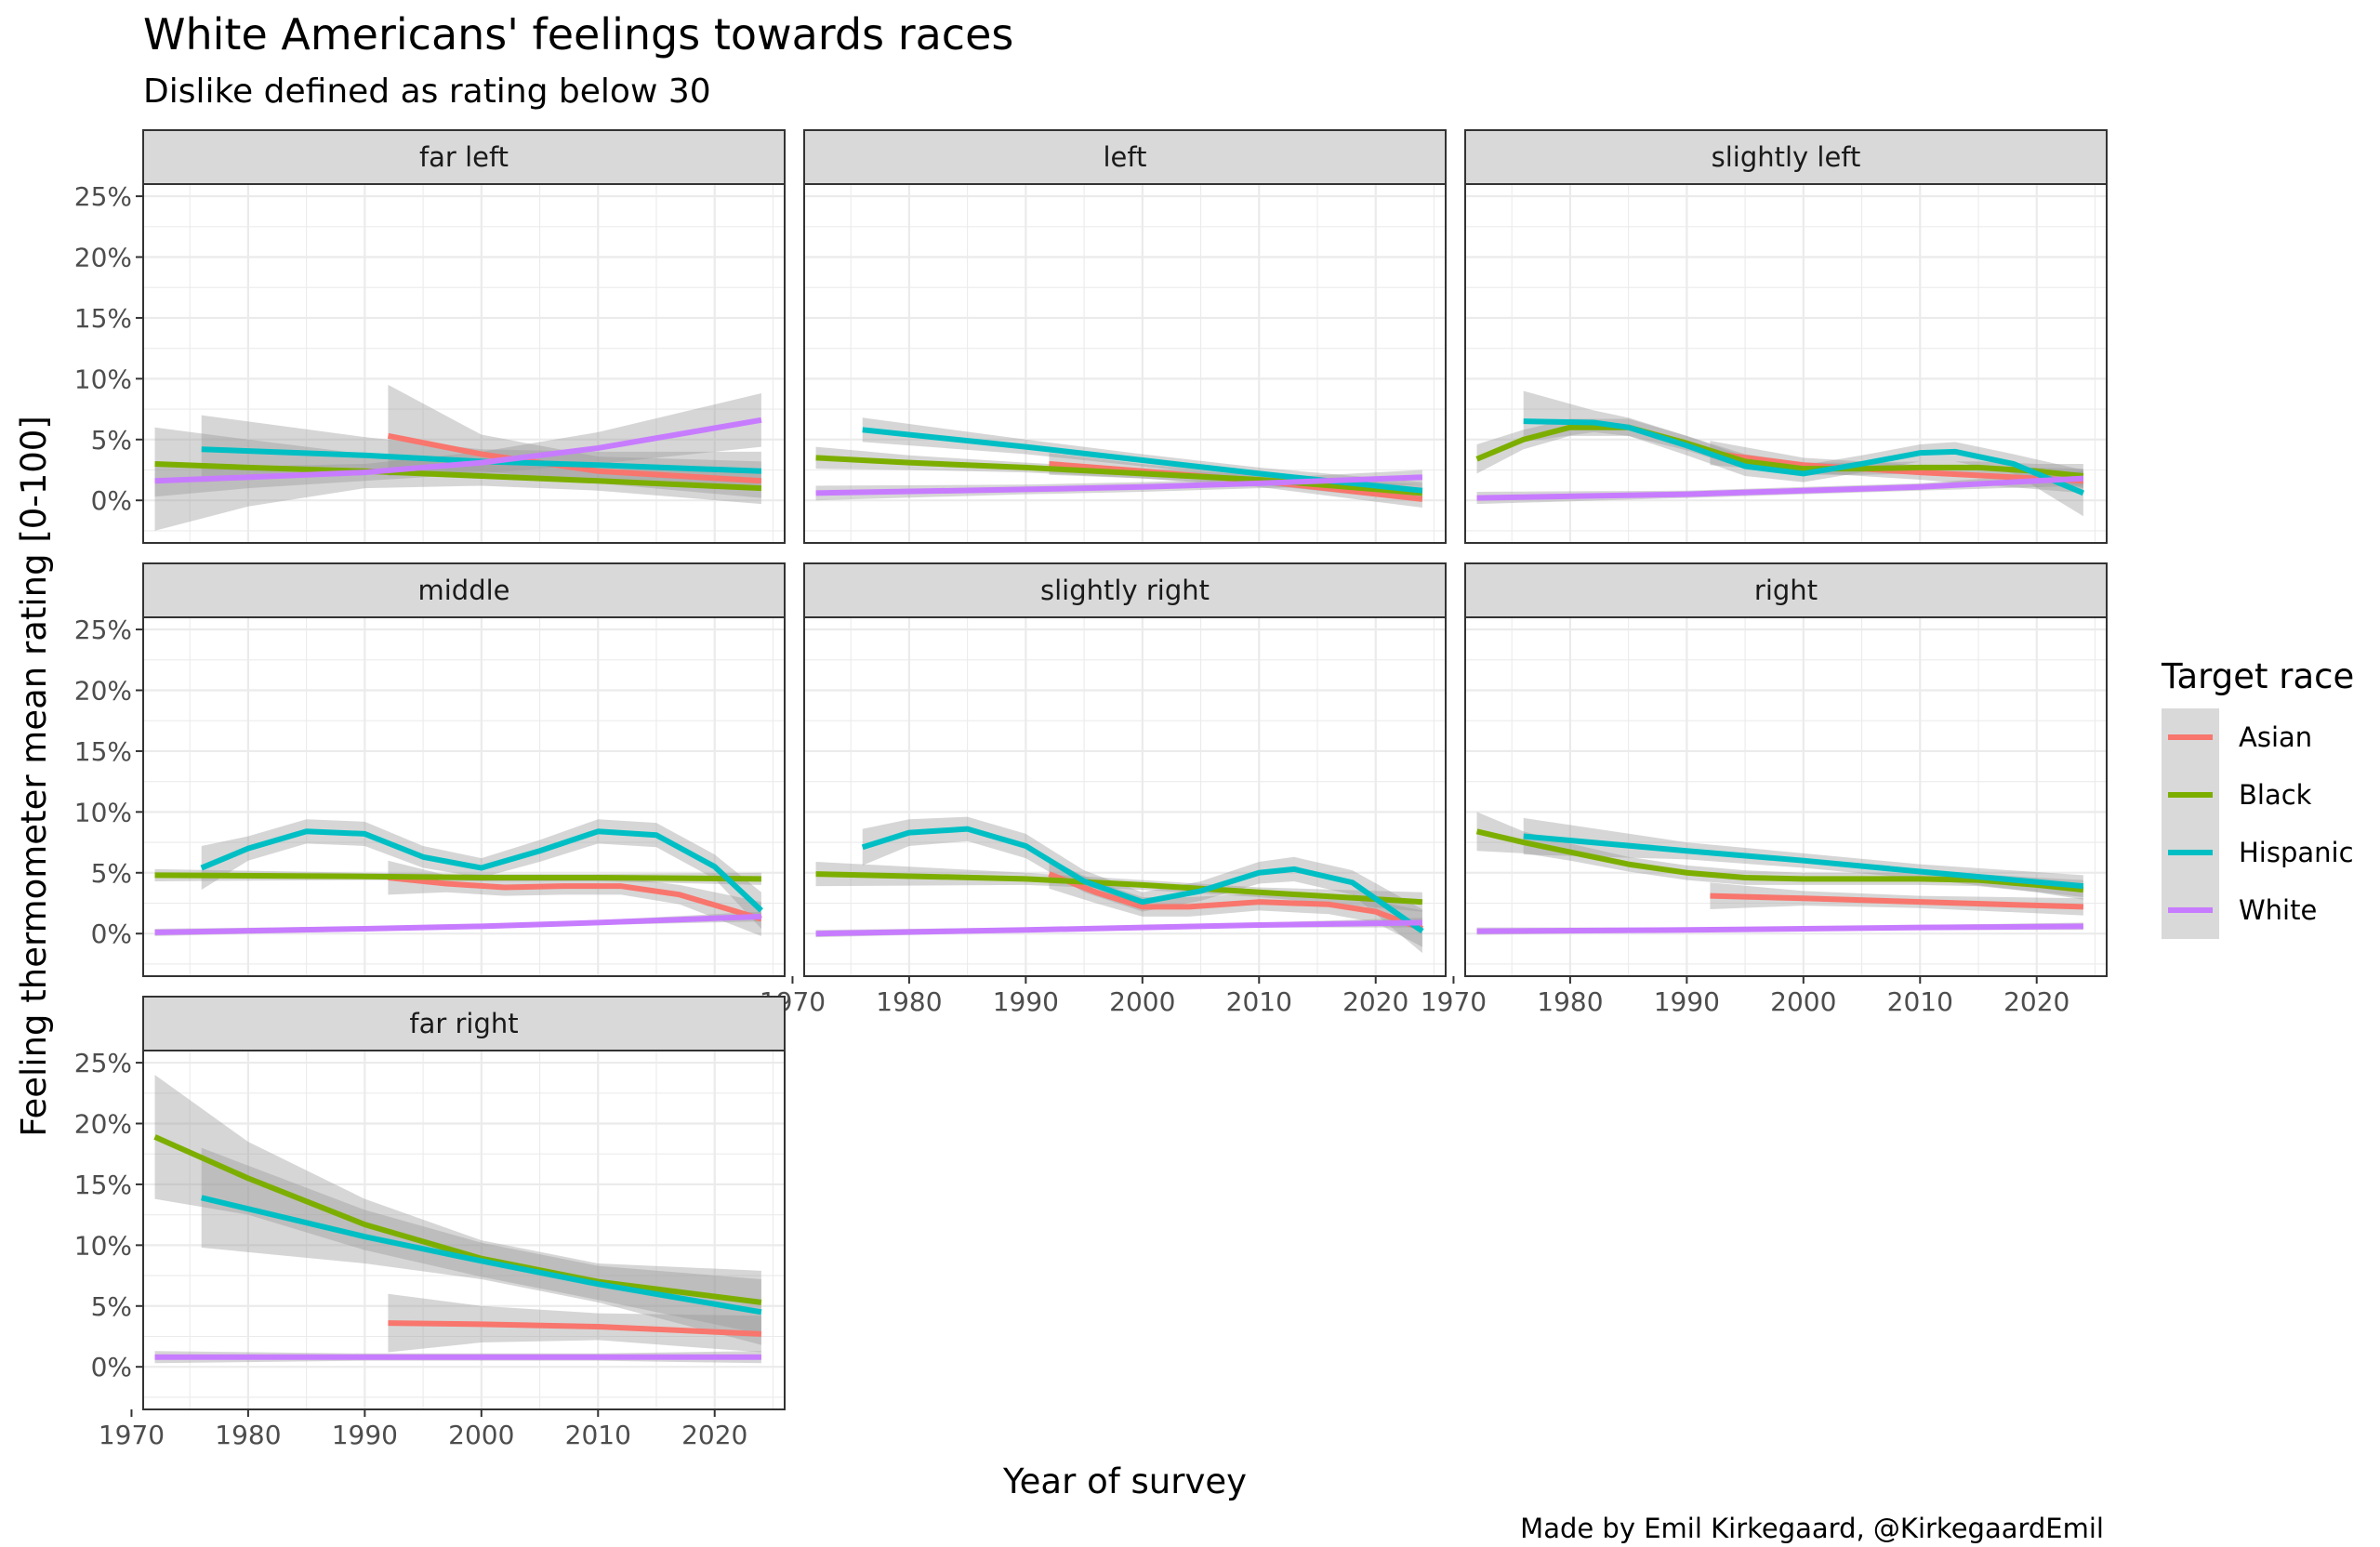 The image size is (2380, 1547). What do you see at coordinates (464, 796) in the screenshot?
I see `panel-background-middle` at bounding box center [464, 796].